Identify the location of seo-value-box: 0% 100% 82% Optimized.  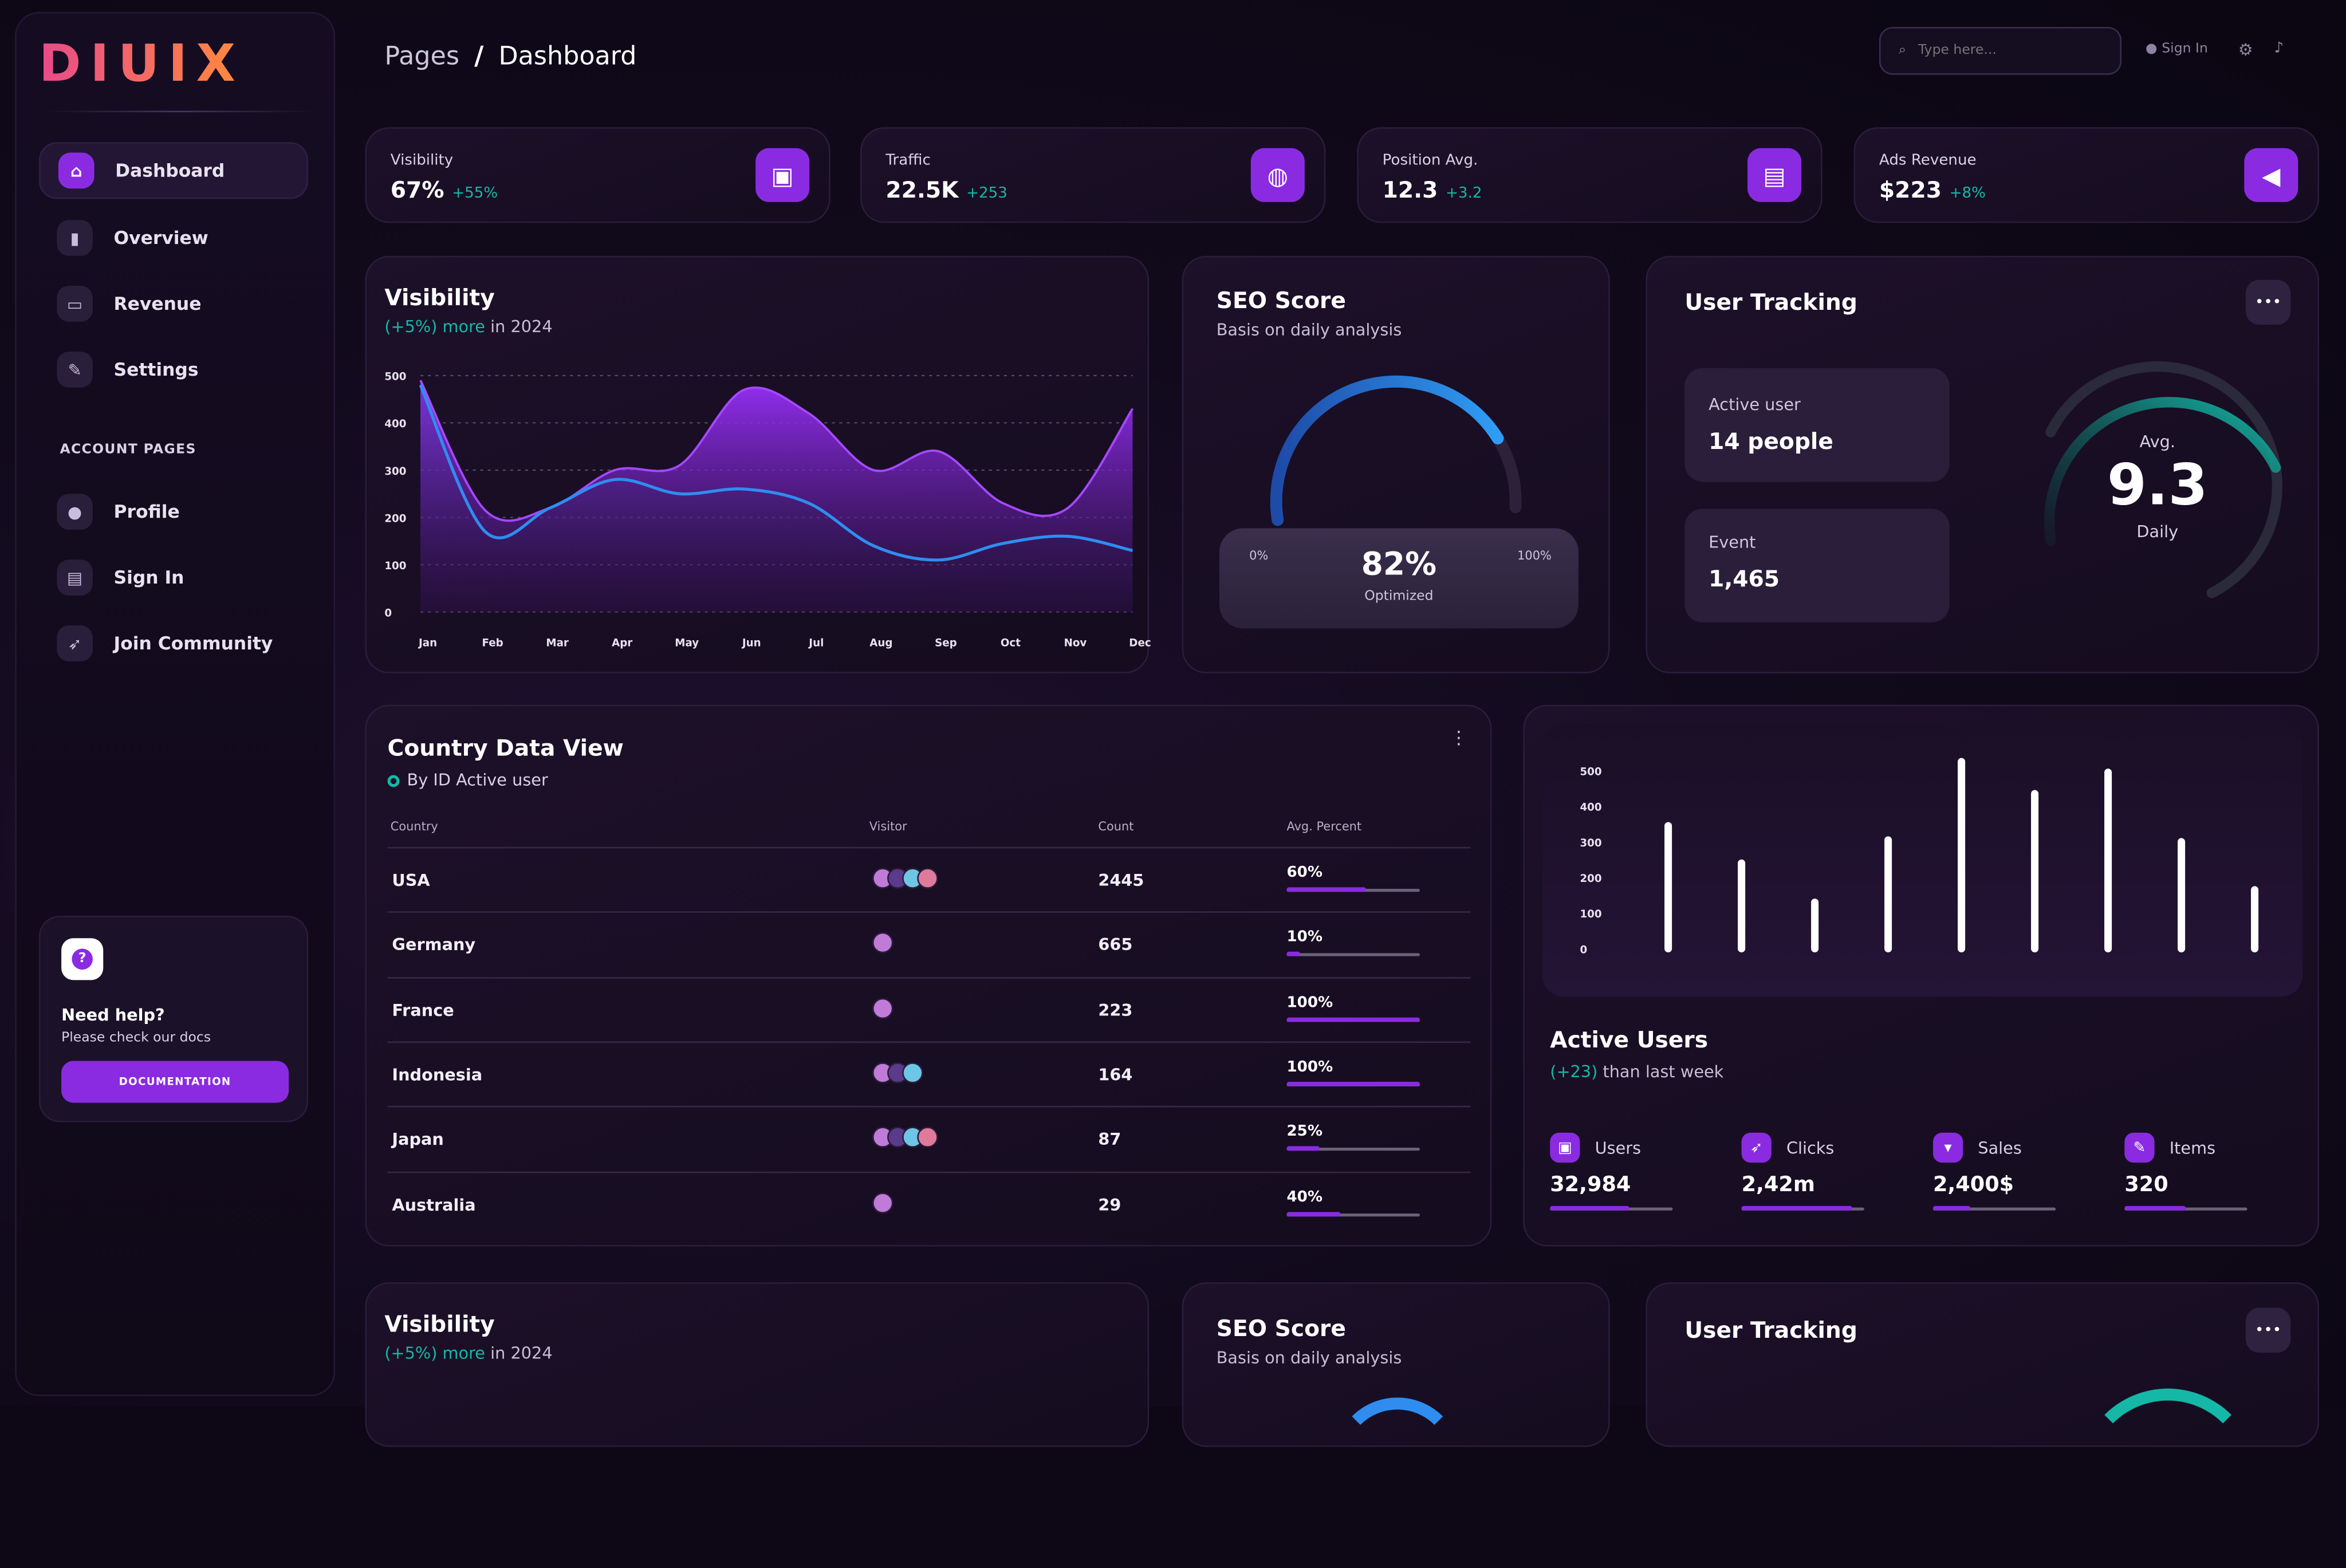
(1399, 578).